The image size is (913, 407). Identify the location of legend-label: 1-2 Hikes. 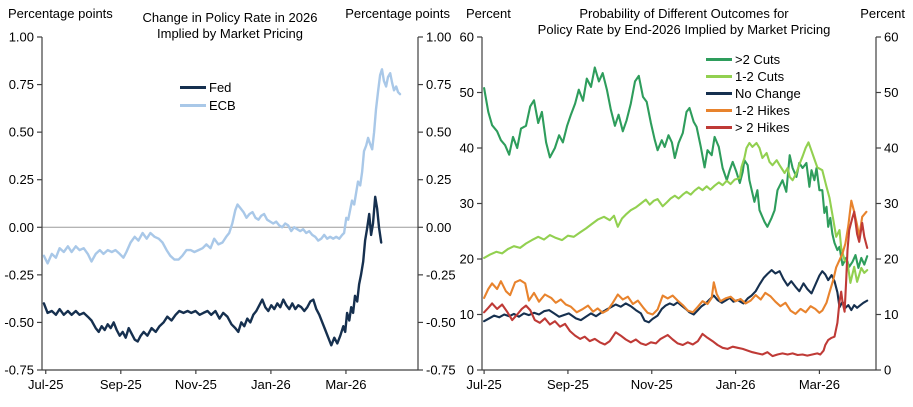
(762, 110).